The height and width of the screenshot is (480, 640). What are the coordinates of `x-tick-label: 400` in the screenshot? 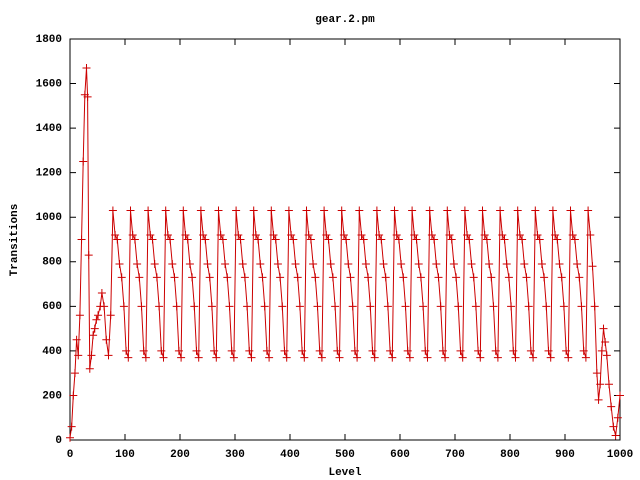 It's located at (290, 455).